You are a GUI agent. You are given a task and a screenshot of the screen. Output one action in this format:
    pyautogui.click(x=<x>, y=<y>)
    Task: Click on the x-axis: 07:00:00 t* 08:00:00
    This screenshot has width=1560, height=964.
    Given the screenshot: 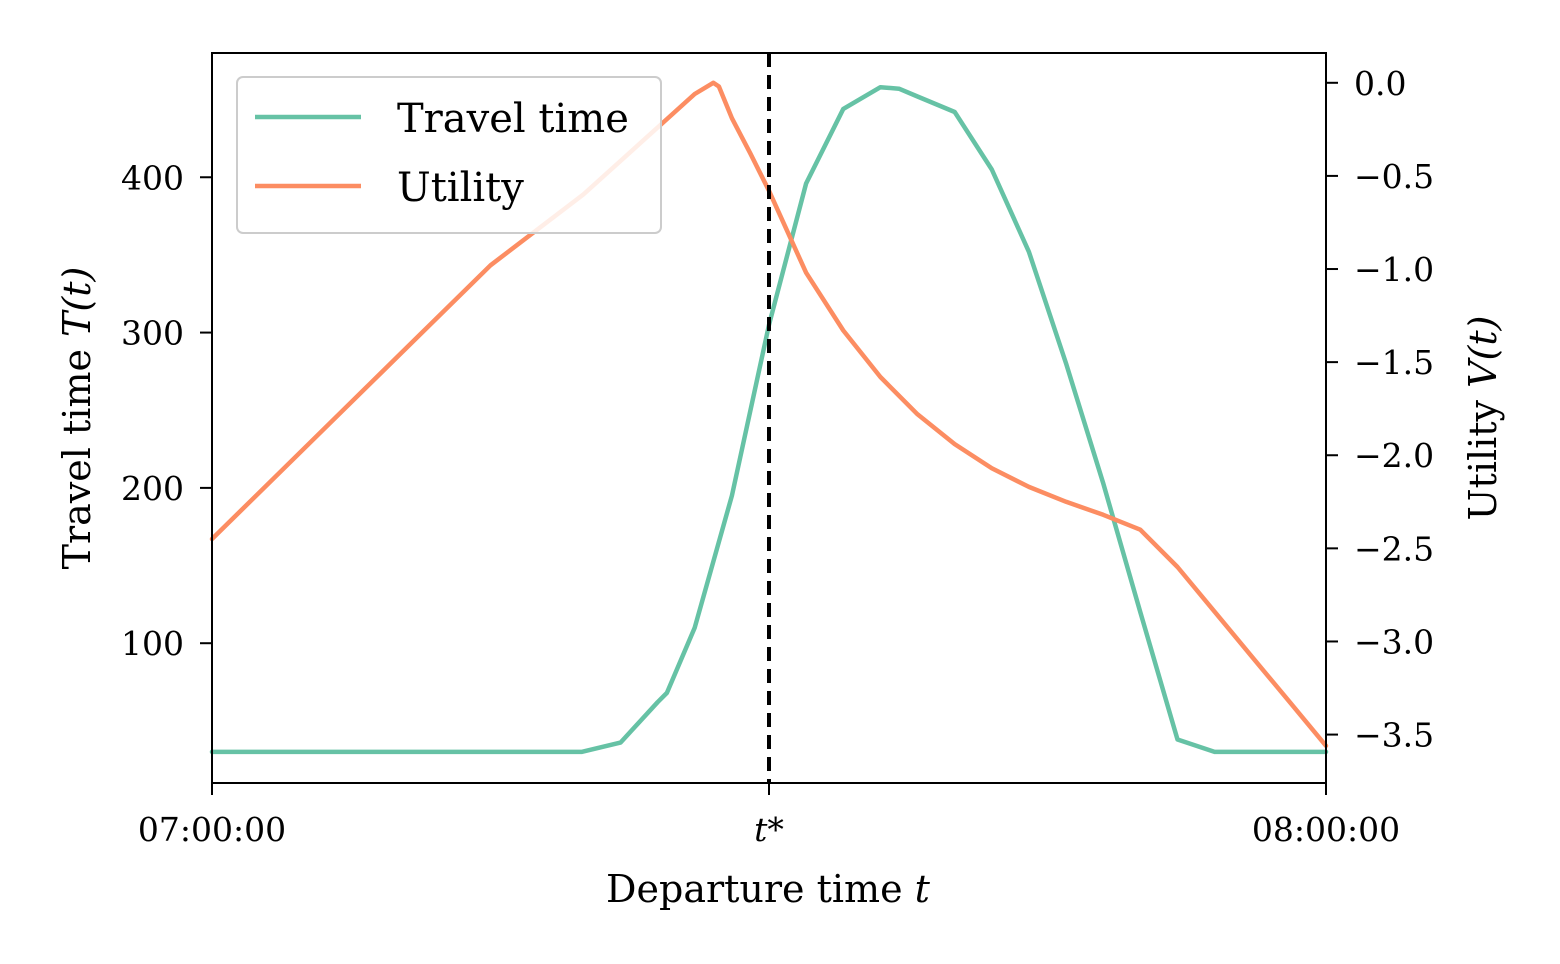 What is the action you would take?
    pyautogui.click(x=769, y=816)
    